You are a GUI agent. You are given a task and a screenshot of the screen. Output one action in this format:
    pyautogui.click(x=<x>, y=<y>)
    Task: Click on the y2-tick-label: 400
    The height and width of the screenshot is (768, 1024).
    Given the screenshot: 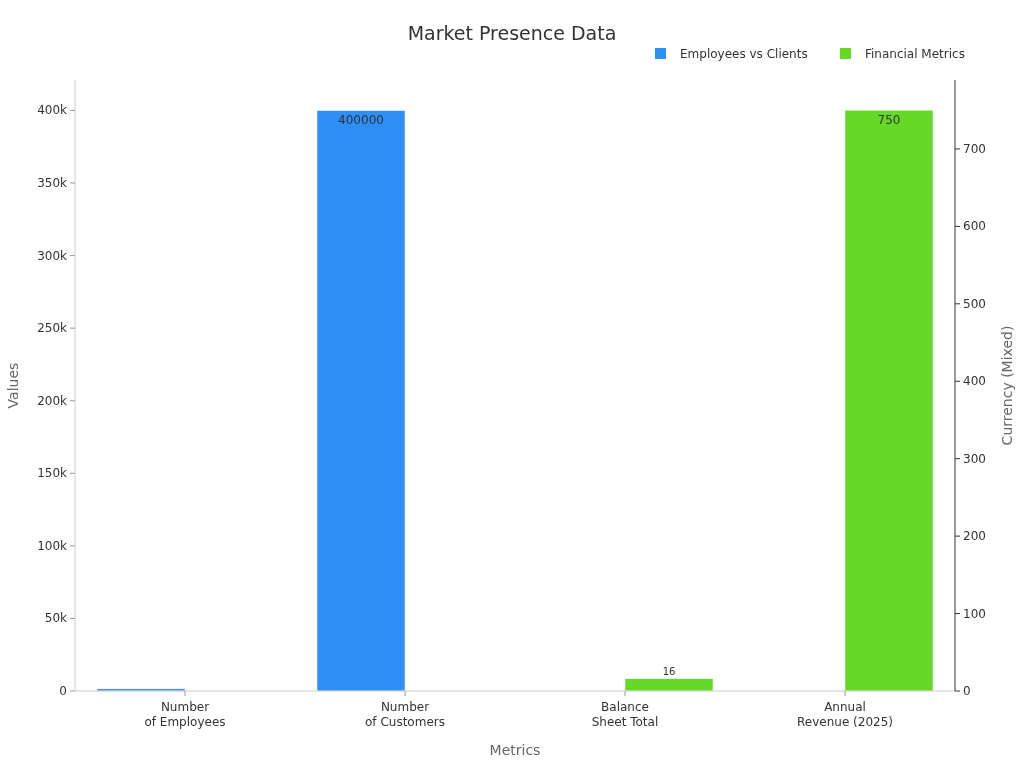 What is the action you would take?
    pyautogui.click(x=974, y=381)
    